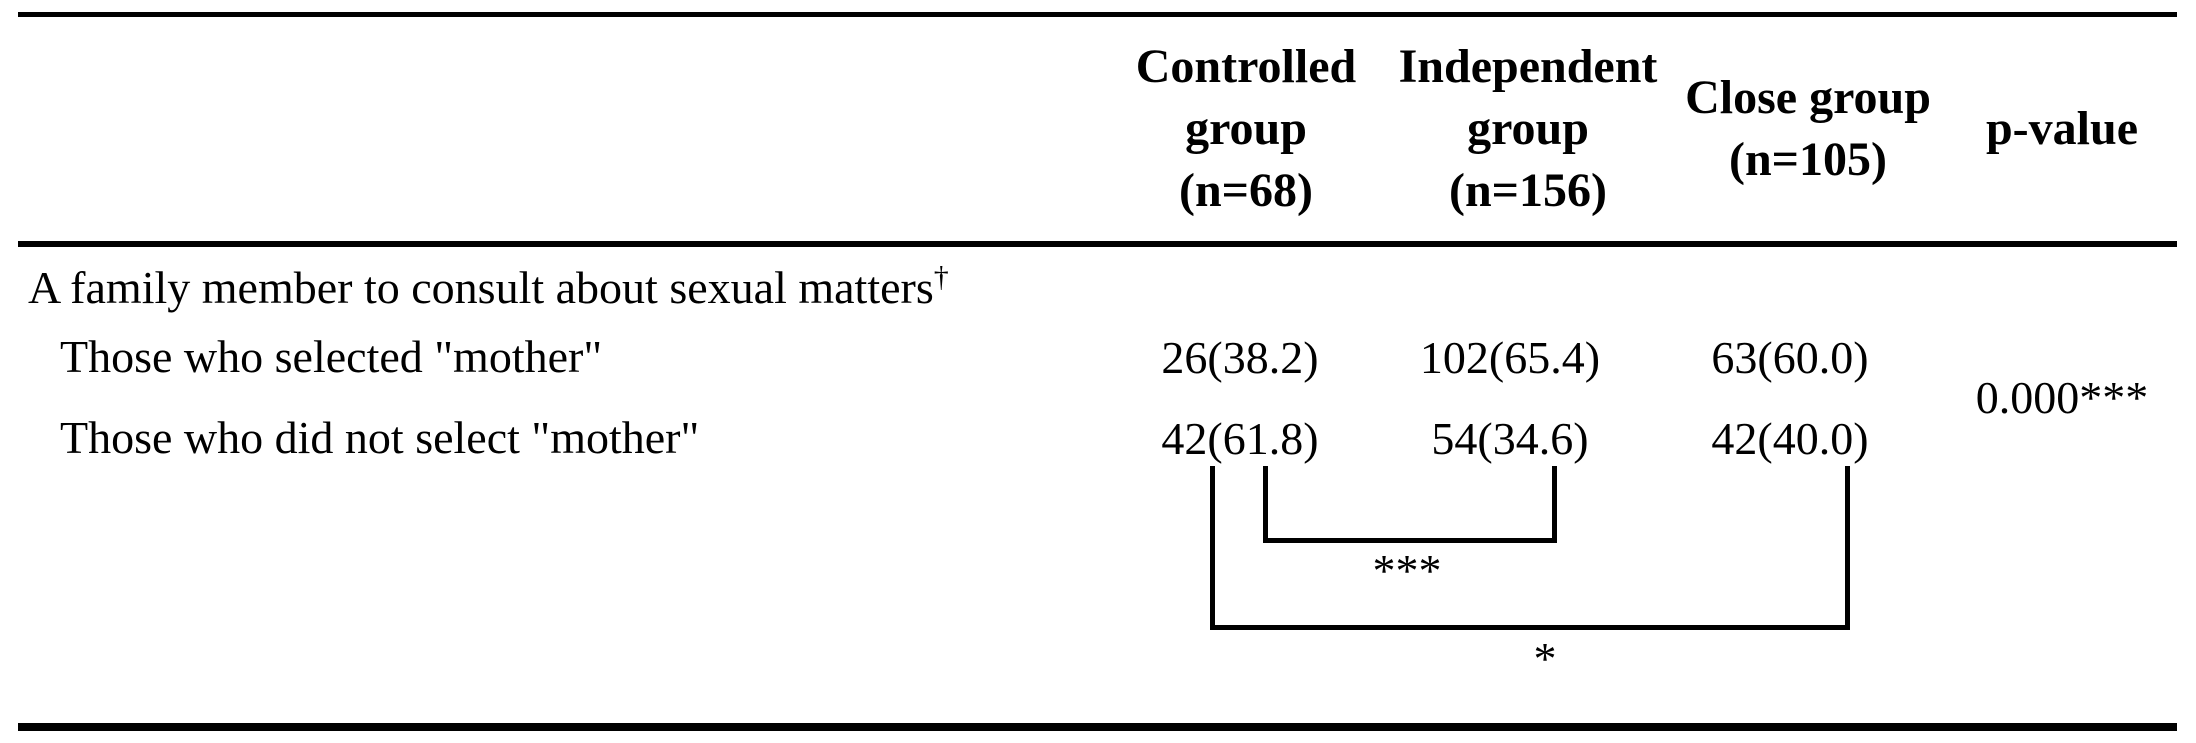 The image size is (2196, 743). What do you see at coordinates (1410, 504) in the screenshot?
I see `significance-bracket-controlled-vs-independent` at bounding box center [1410, 504].